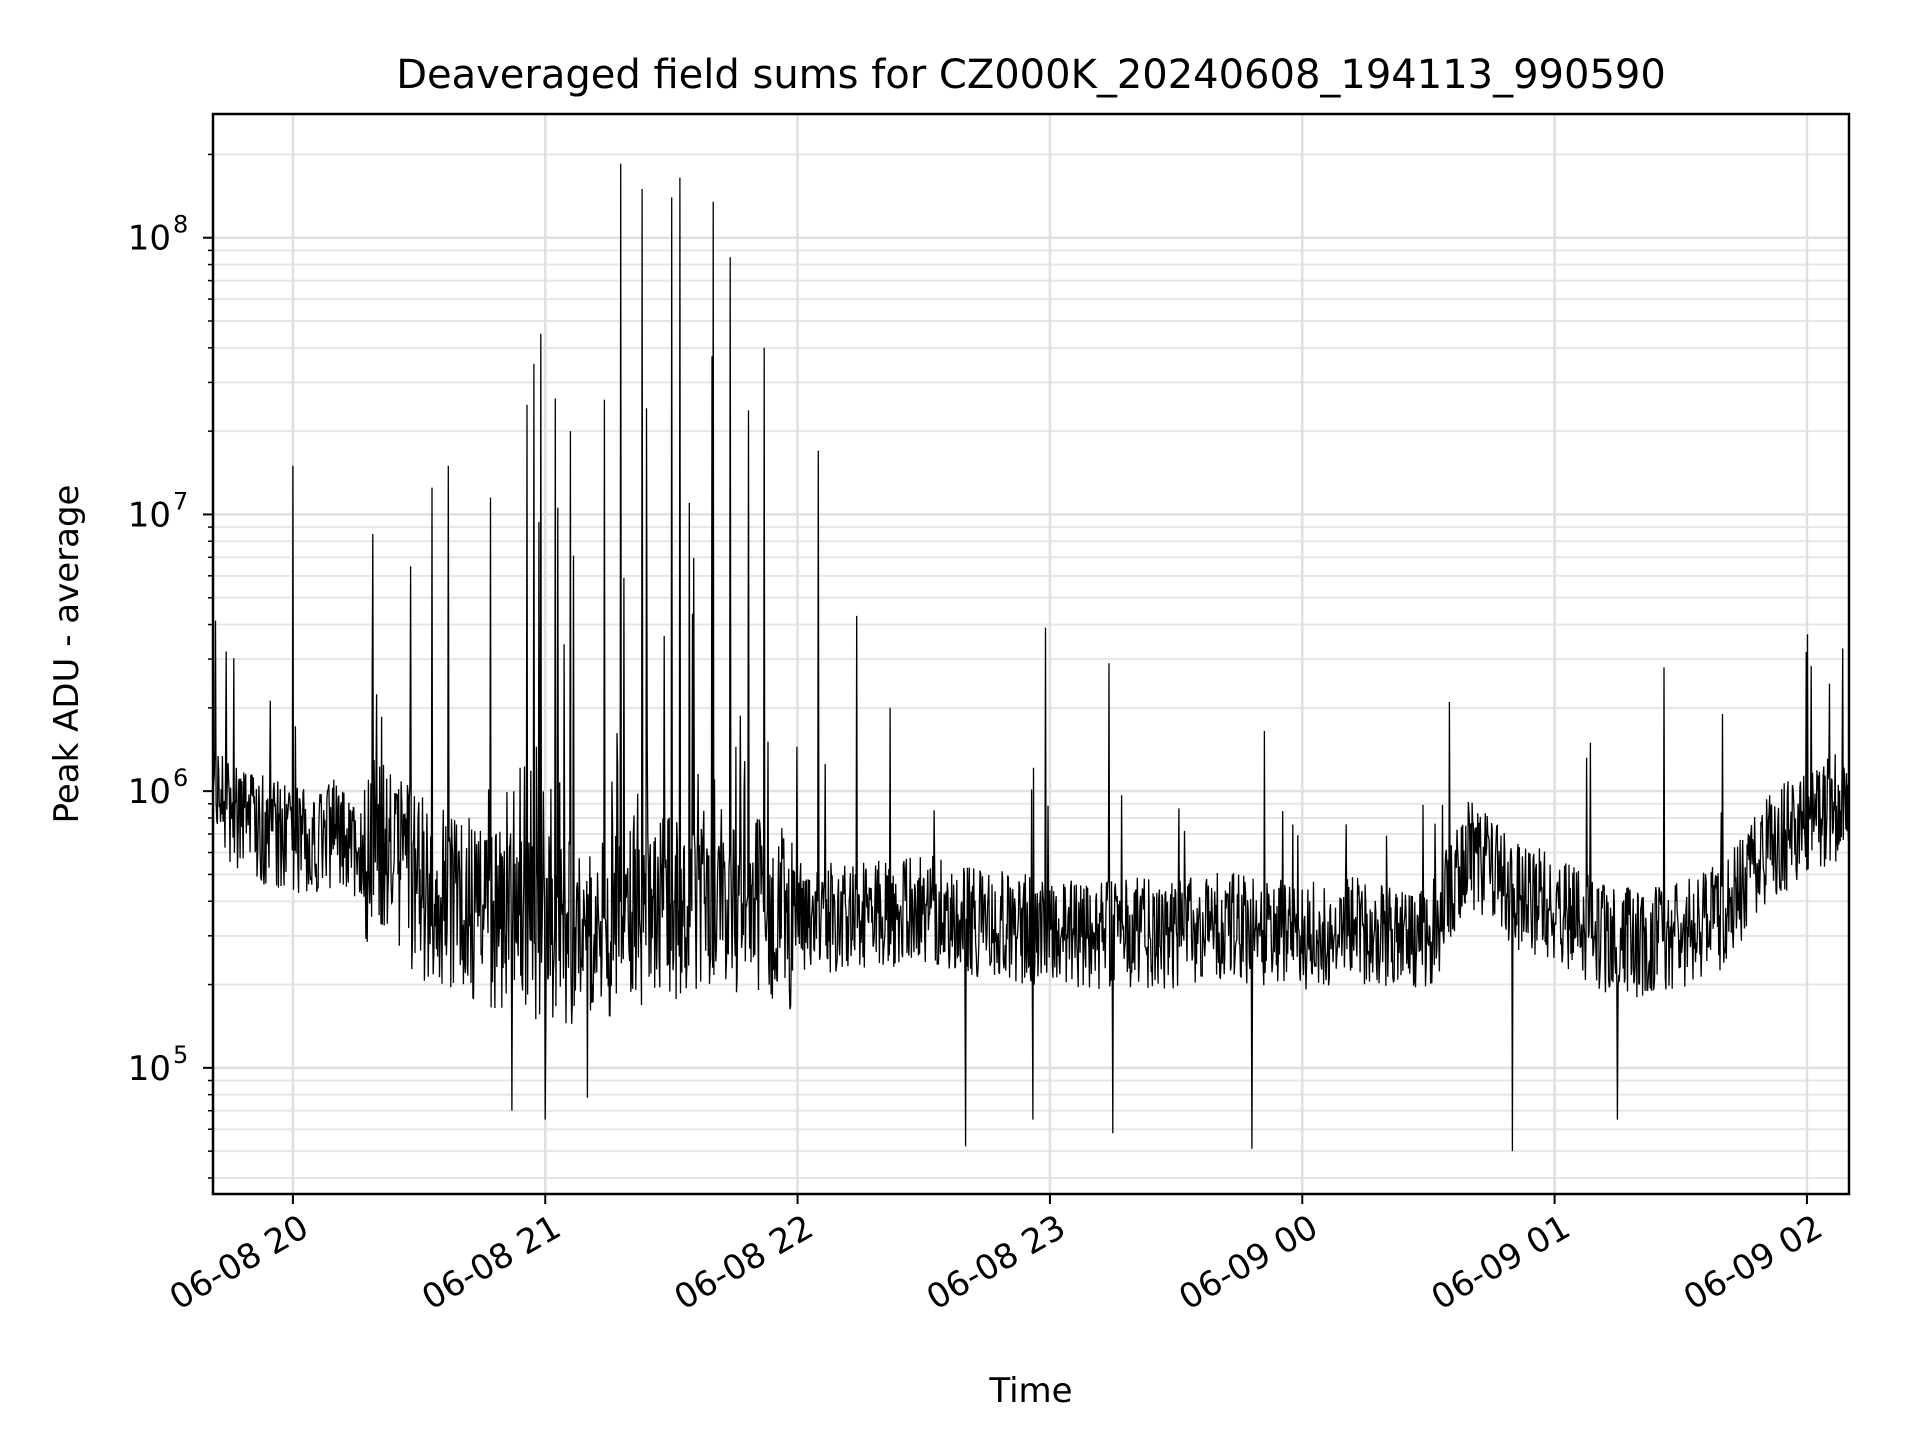  Describe the element at coordinates (67, 654) in the screenshot. I see `y-axis-label: Peak ADU - average` at that location.